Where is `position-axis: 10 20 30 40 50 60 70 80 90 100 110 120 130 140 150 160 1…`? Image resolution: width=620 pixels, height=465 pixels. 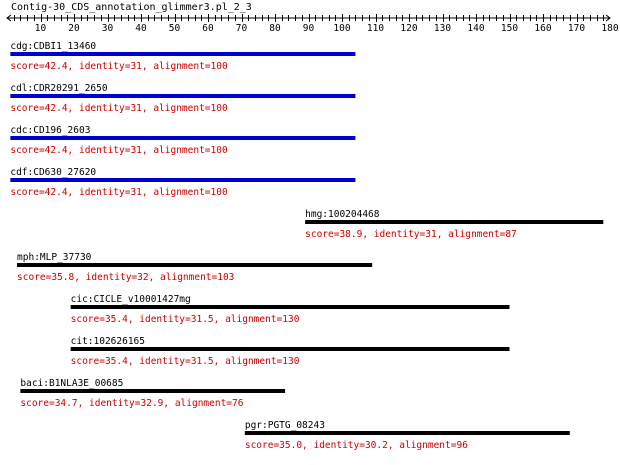
position-axis: 10 20 30 40 50 60 70 80 90 100 110 120 130 140 150 160 1… is located at coordinates (312, 24).